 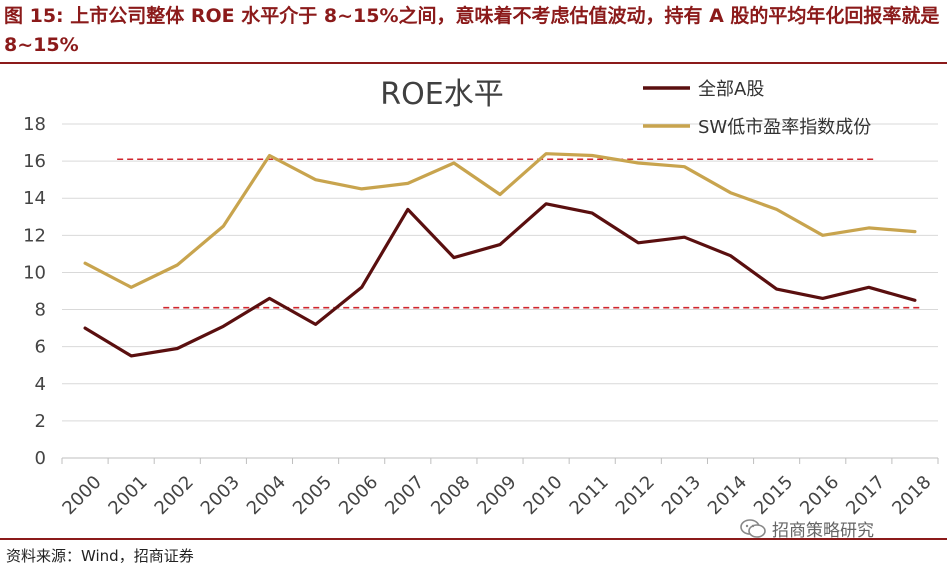 I want to click on legend: 全部A股 SW低市盈率指数成份, so click(x=757, y=108).